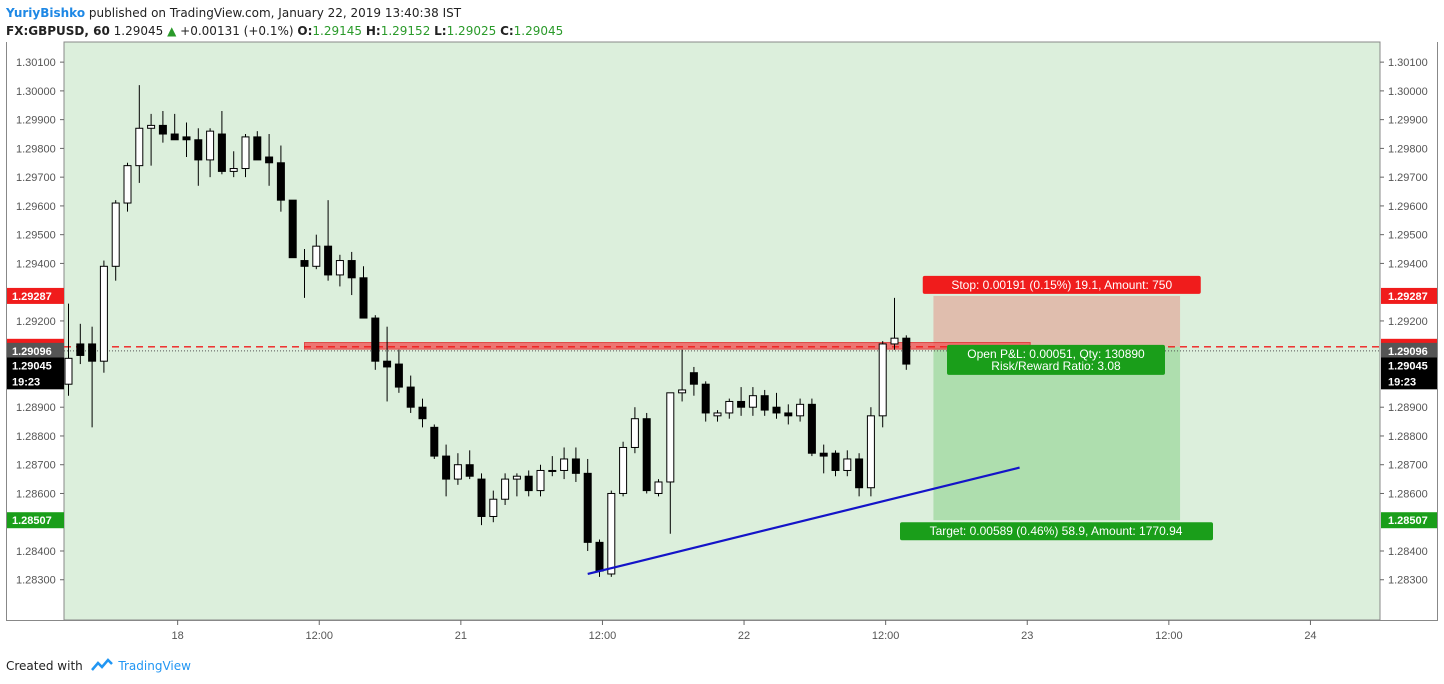 The width and height of the screenshot is (1444, 684). What do you see at coordinates (471, 31) in the screenshot?
I see `low-value: 1.29025` at bounding box center [471, 31].